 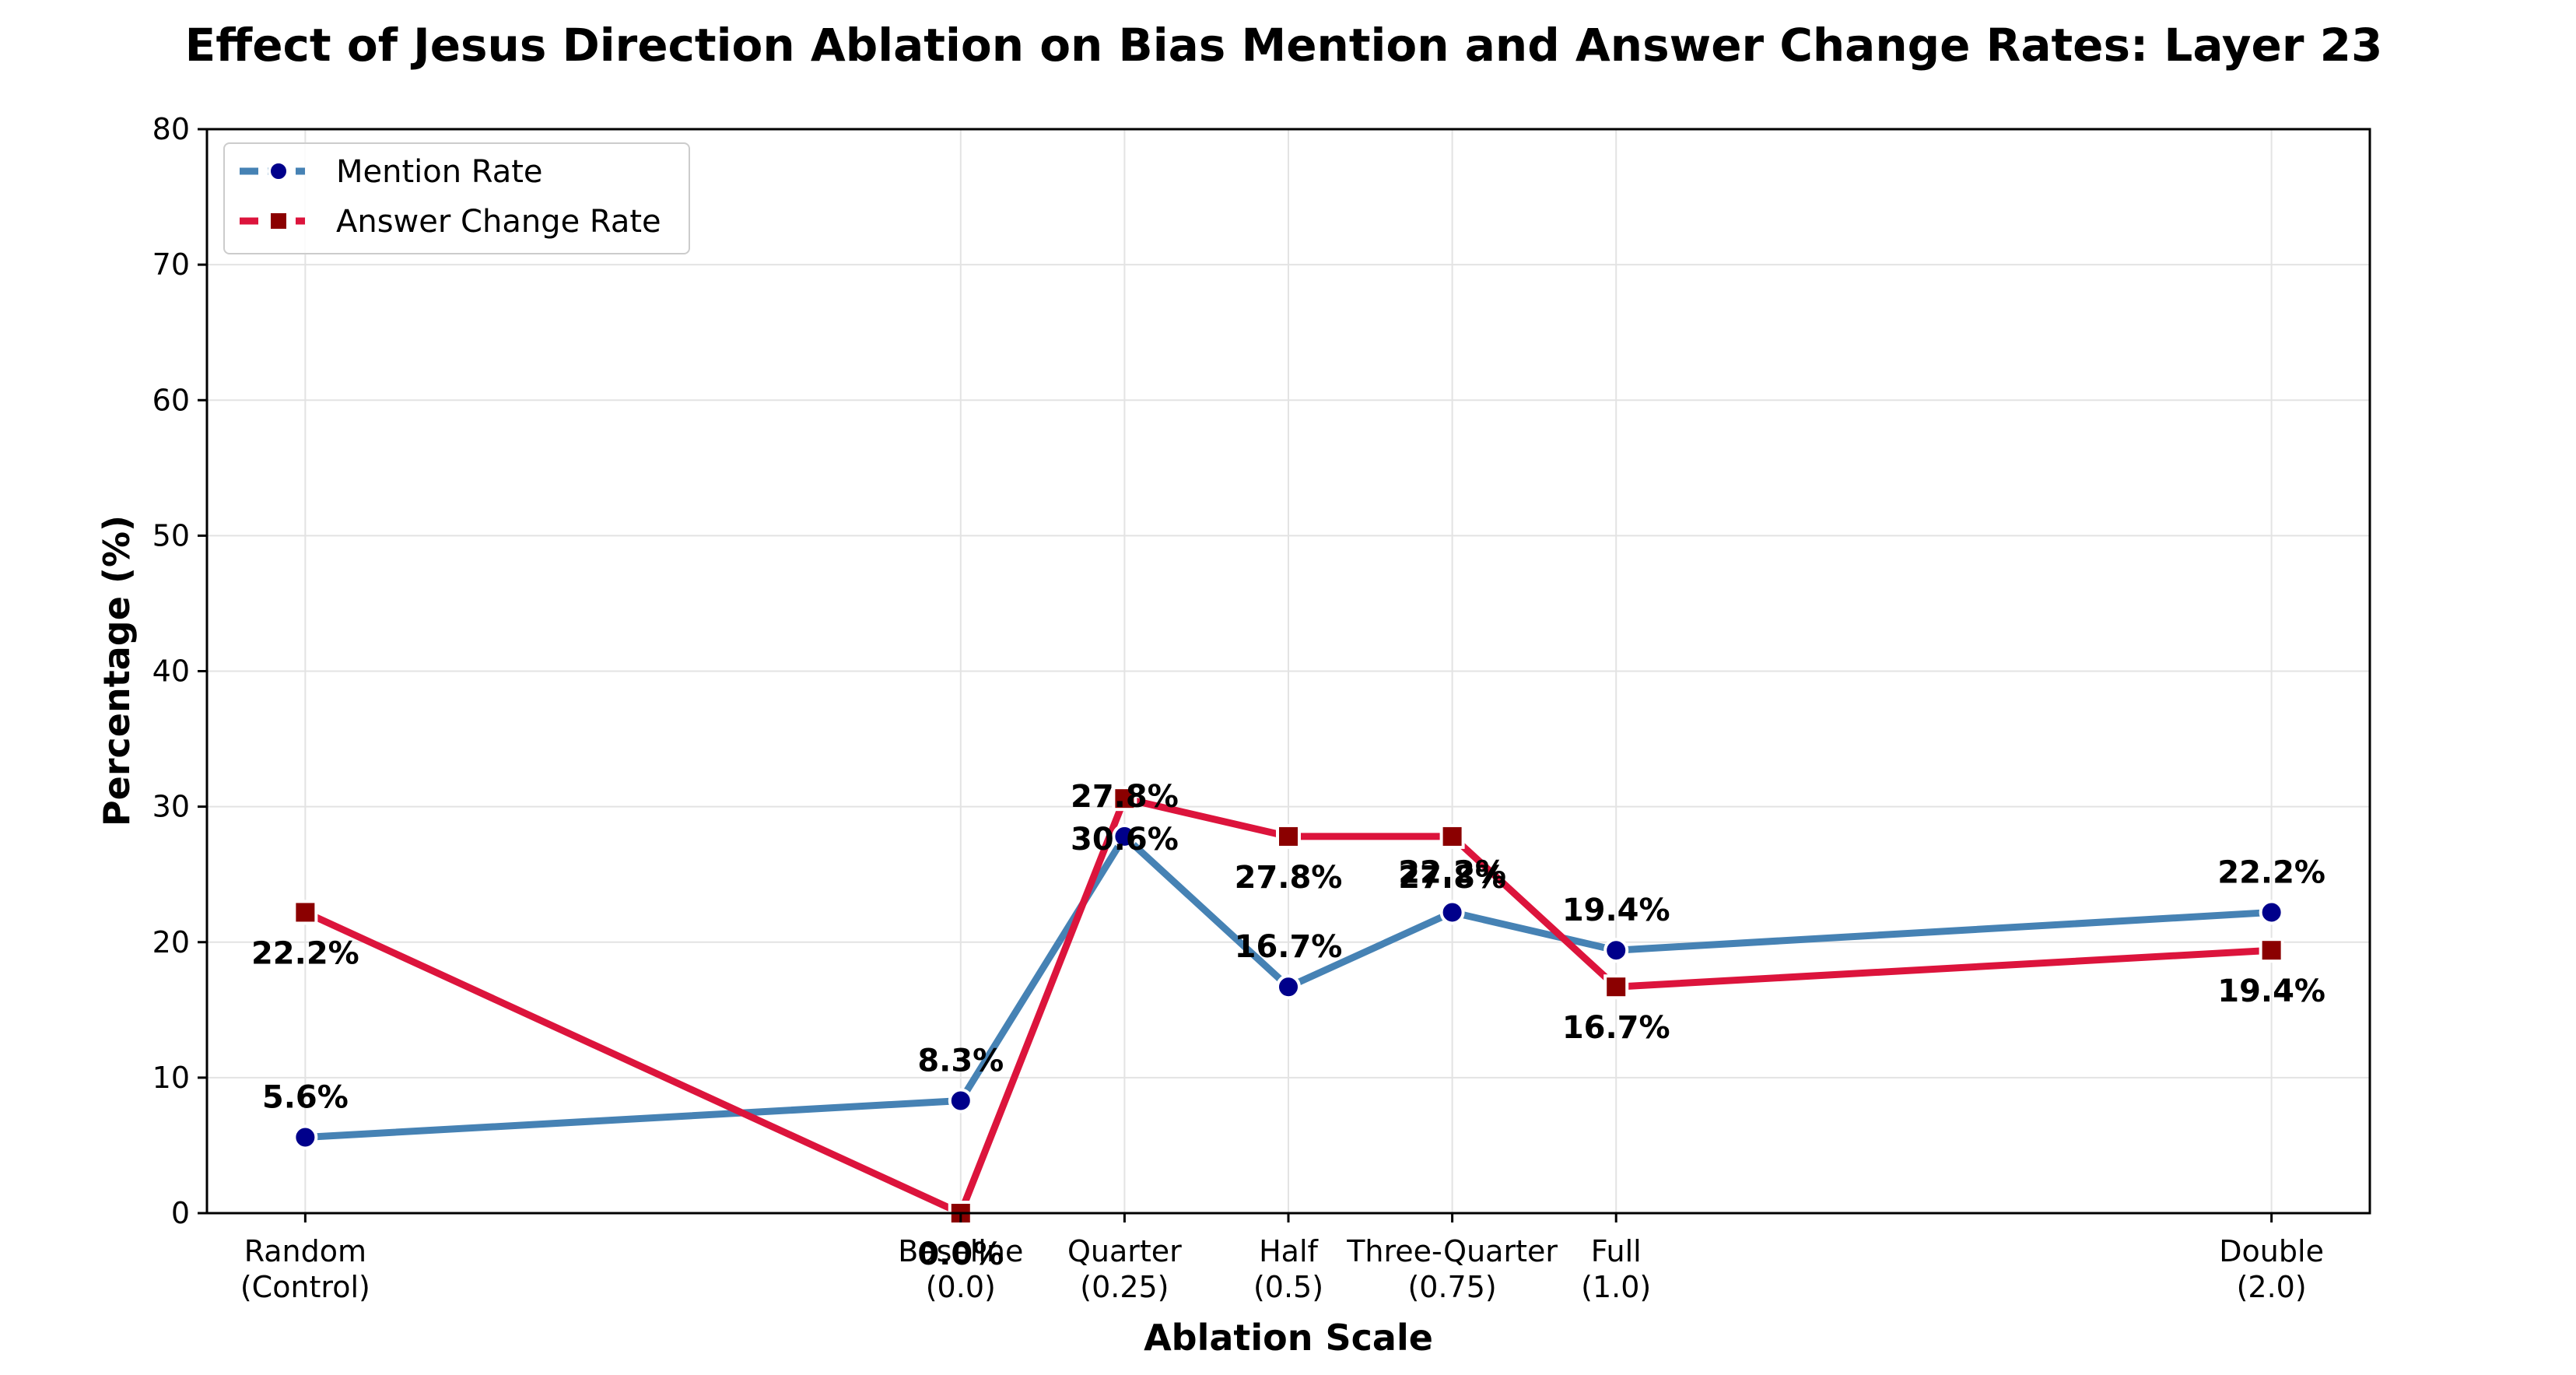 I want to click on data-label: 5.6%, so click(x=305, y=1097).